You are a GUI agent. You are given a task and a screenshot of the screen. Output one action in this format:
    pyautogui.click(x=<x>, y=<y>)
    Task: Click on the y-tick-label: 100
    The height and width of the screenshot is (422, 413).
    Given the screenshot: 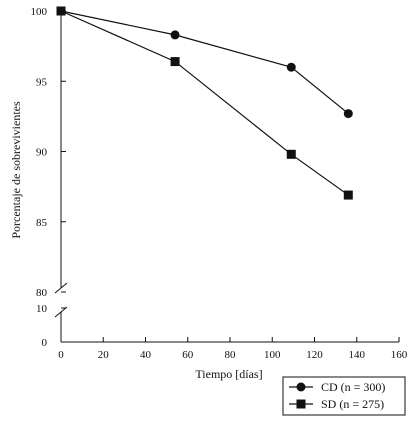 What is the action you would take?
    pyautogui.click(x=39, y=12)
    